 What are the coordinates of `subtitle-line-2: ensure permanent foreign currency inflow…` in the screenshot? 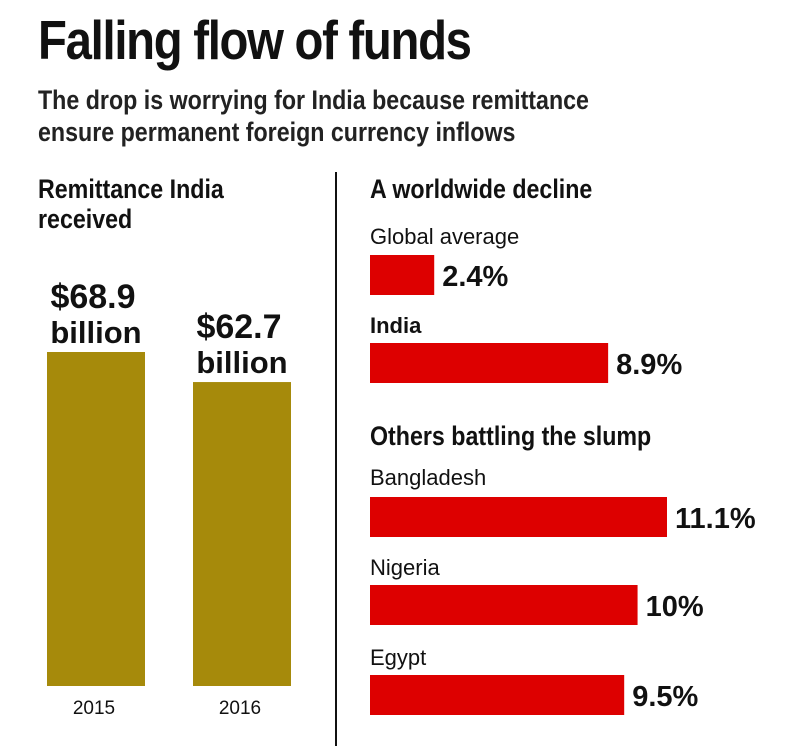 It's located at (277, 132).